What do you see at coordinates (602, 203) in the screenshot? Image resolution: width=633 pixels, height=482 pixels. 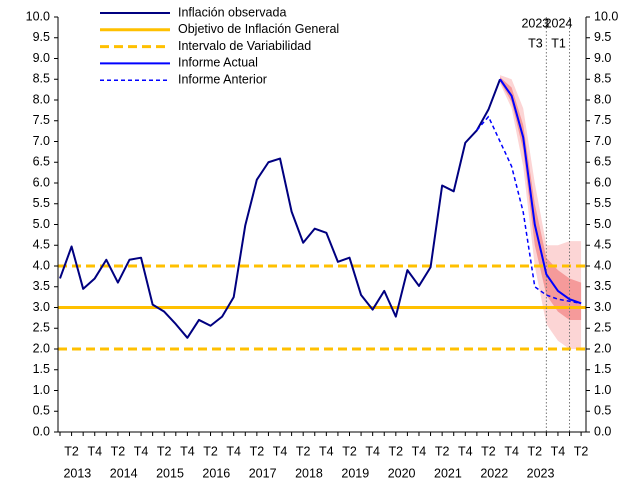 I see `y2-tick-label: 5.5` at bounding box center [602, 203].